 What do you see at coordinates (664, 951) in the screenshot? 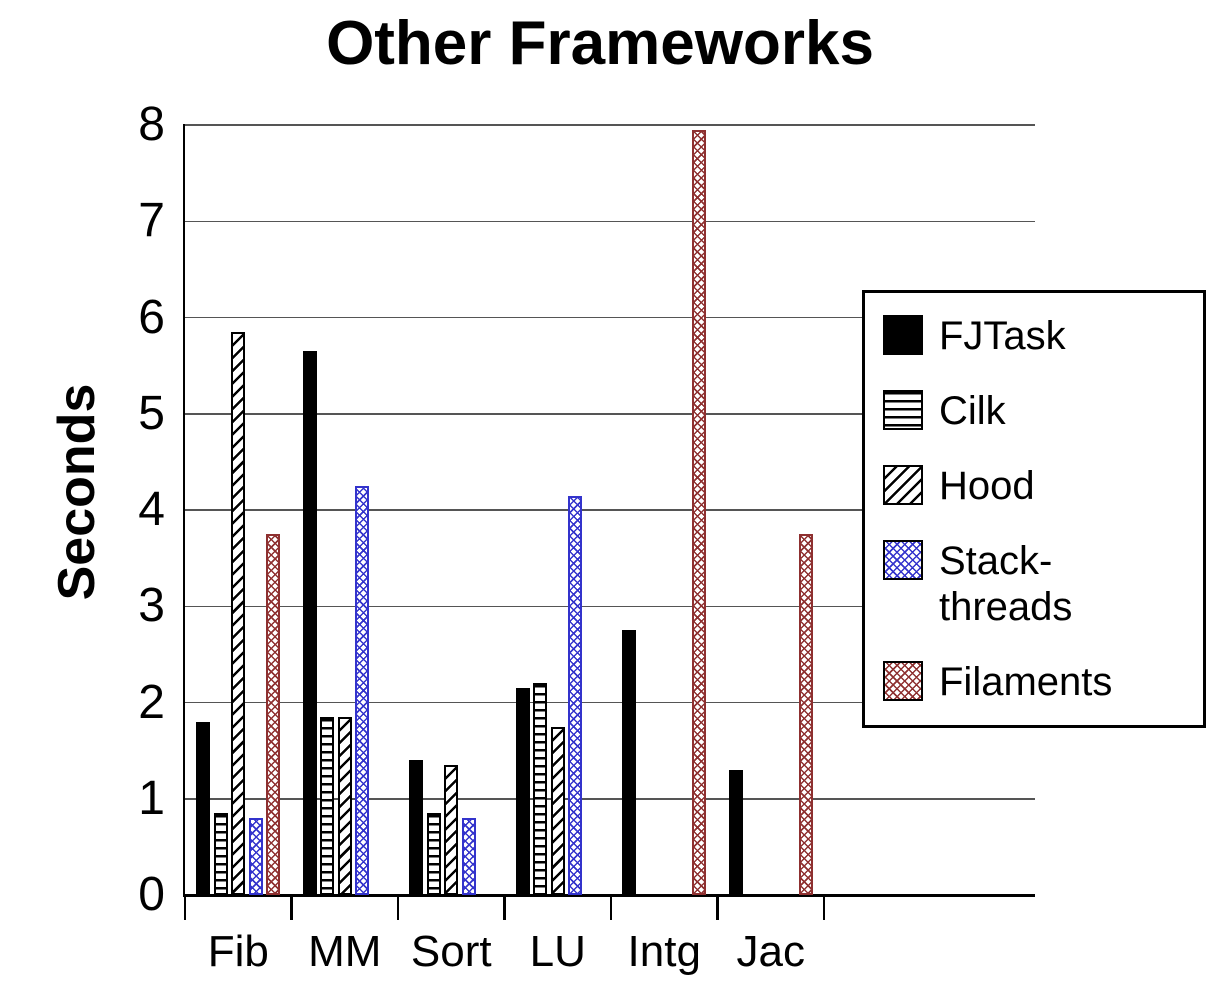
I see `x-axis-category-label-intg: Intg` at bounding box center [664, 951].